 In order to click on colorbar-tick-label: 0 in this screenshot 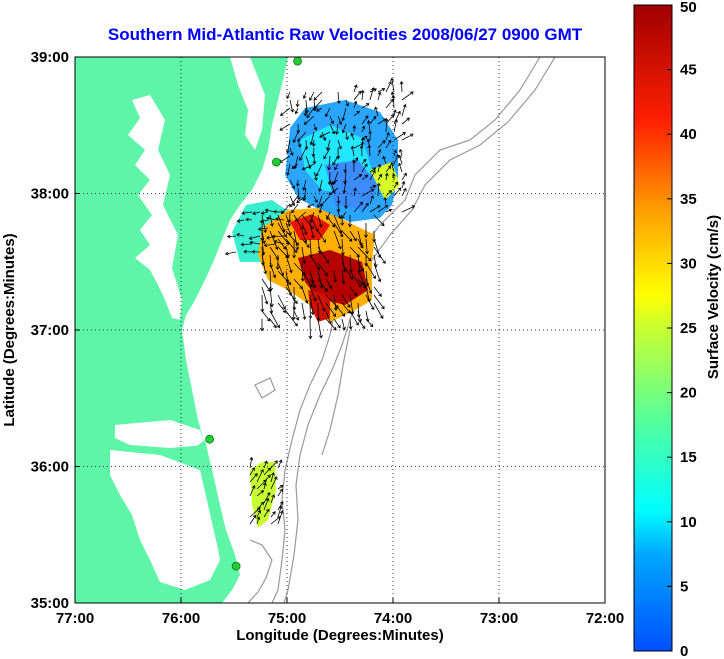, I will do `click(684, 651)`.